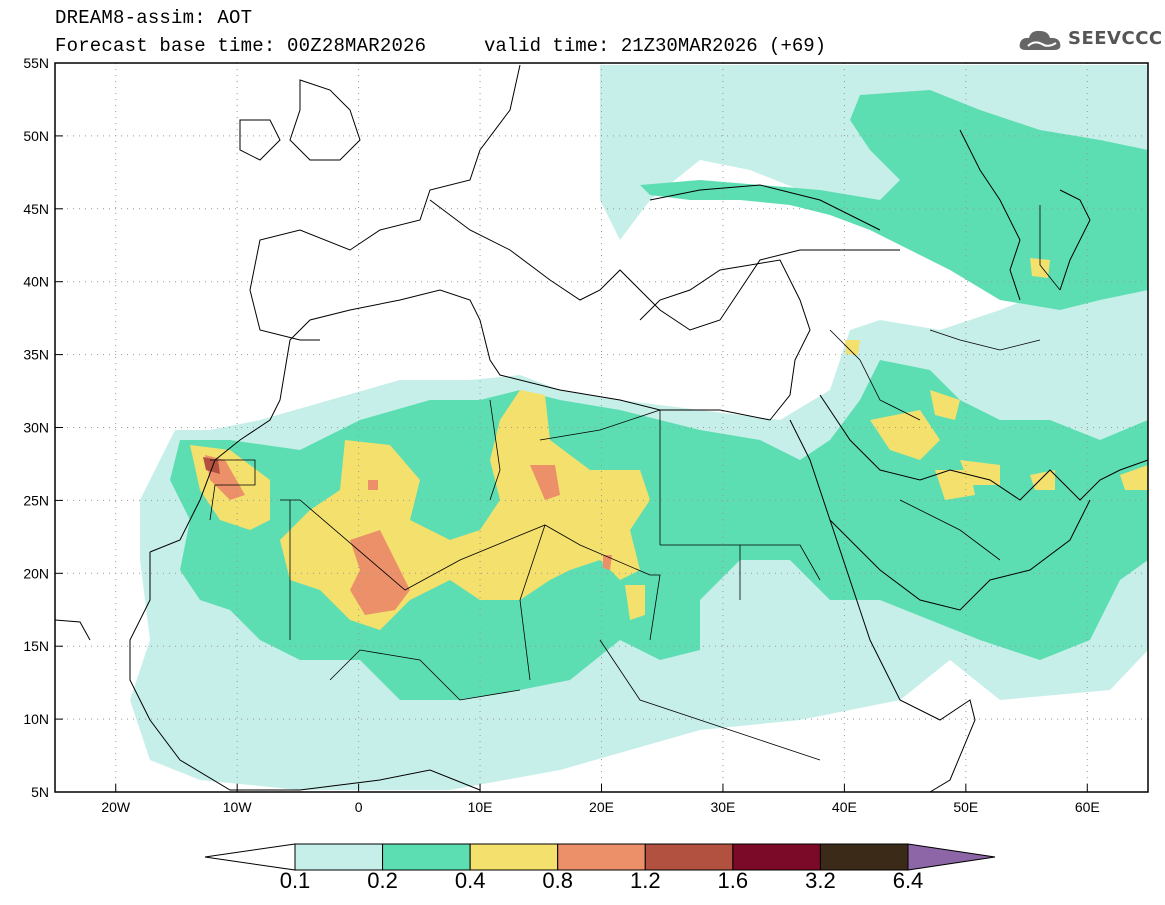 The width and height of the screenshot is (1165, 905). What do you see at coordinates (1040, 40) in the screenshot?
I see `cloud-icon` at bounding box center [1040, 40].